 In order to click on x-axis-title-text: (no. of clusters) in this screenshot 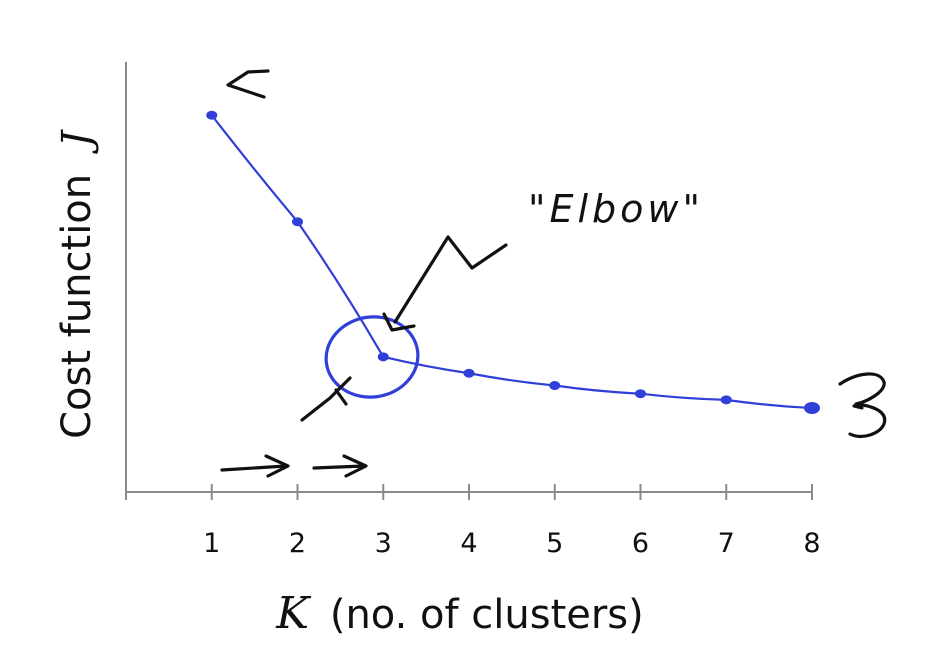, I will do `click(487, 615)`.